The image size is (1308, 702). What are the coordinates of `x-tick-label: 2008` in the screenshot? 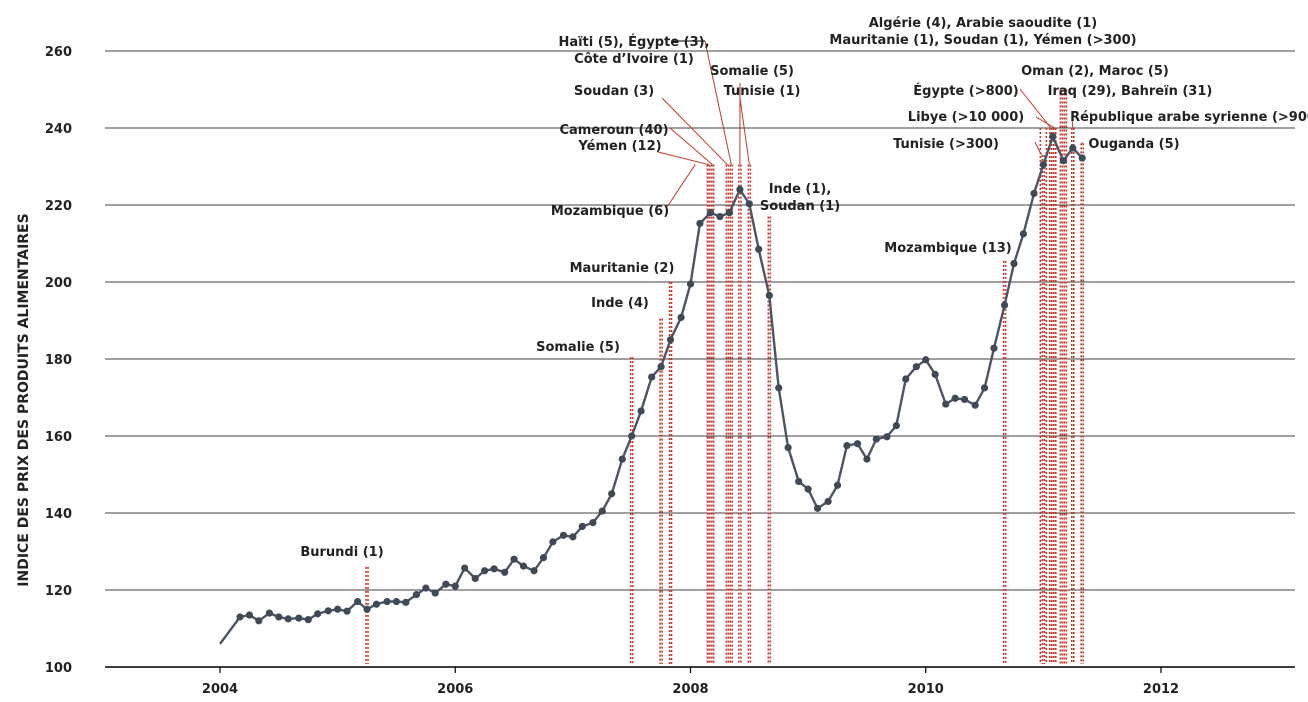 It's located at (690, 689).